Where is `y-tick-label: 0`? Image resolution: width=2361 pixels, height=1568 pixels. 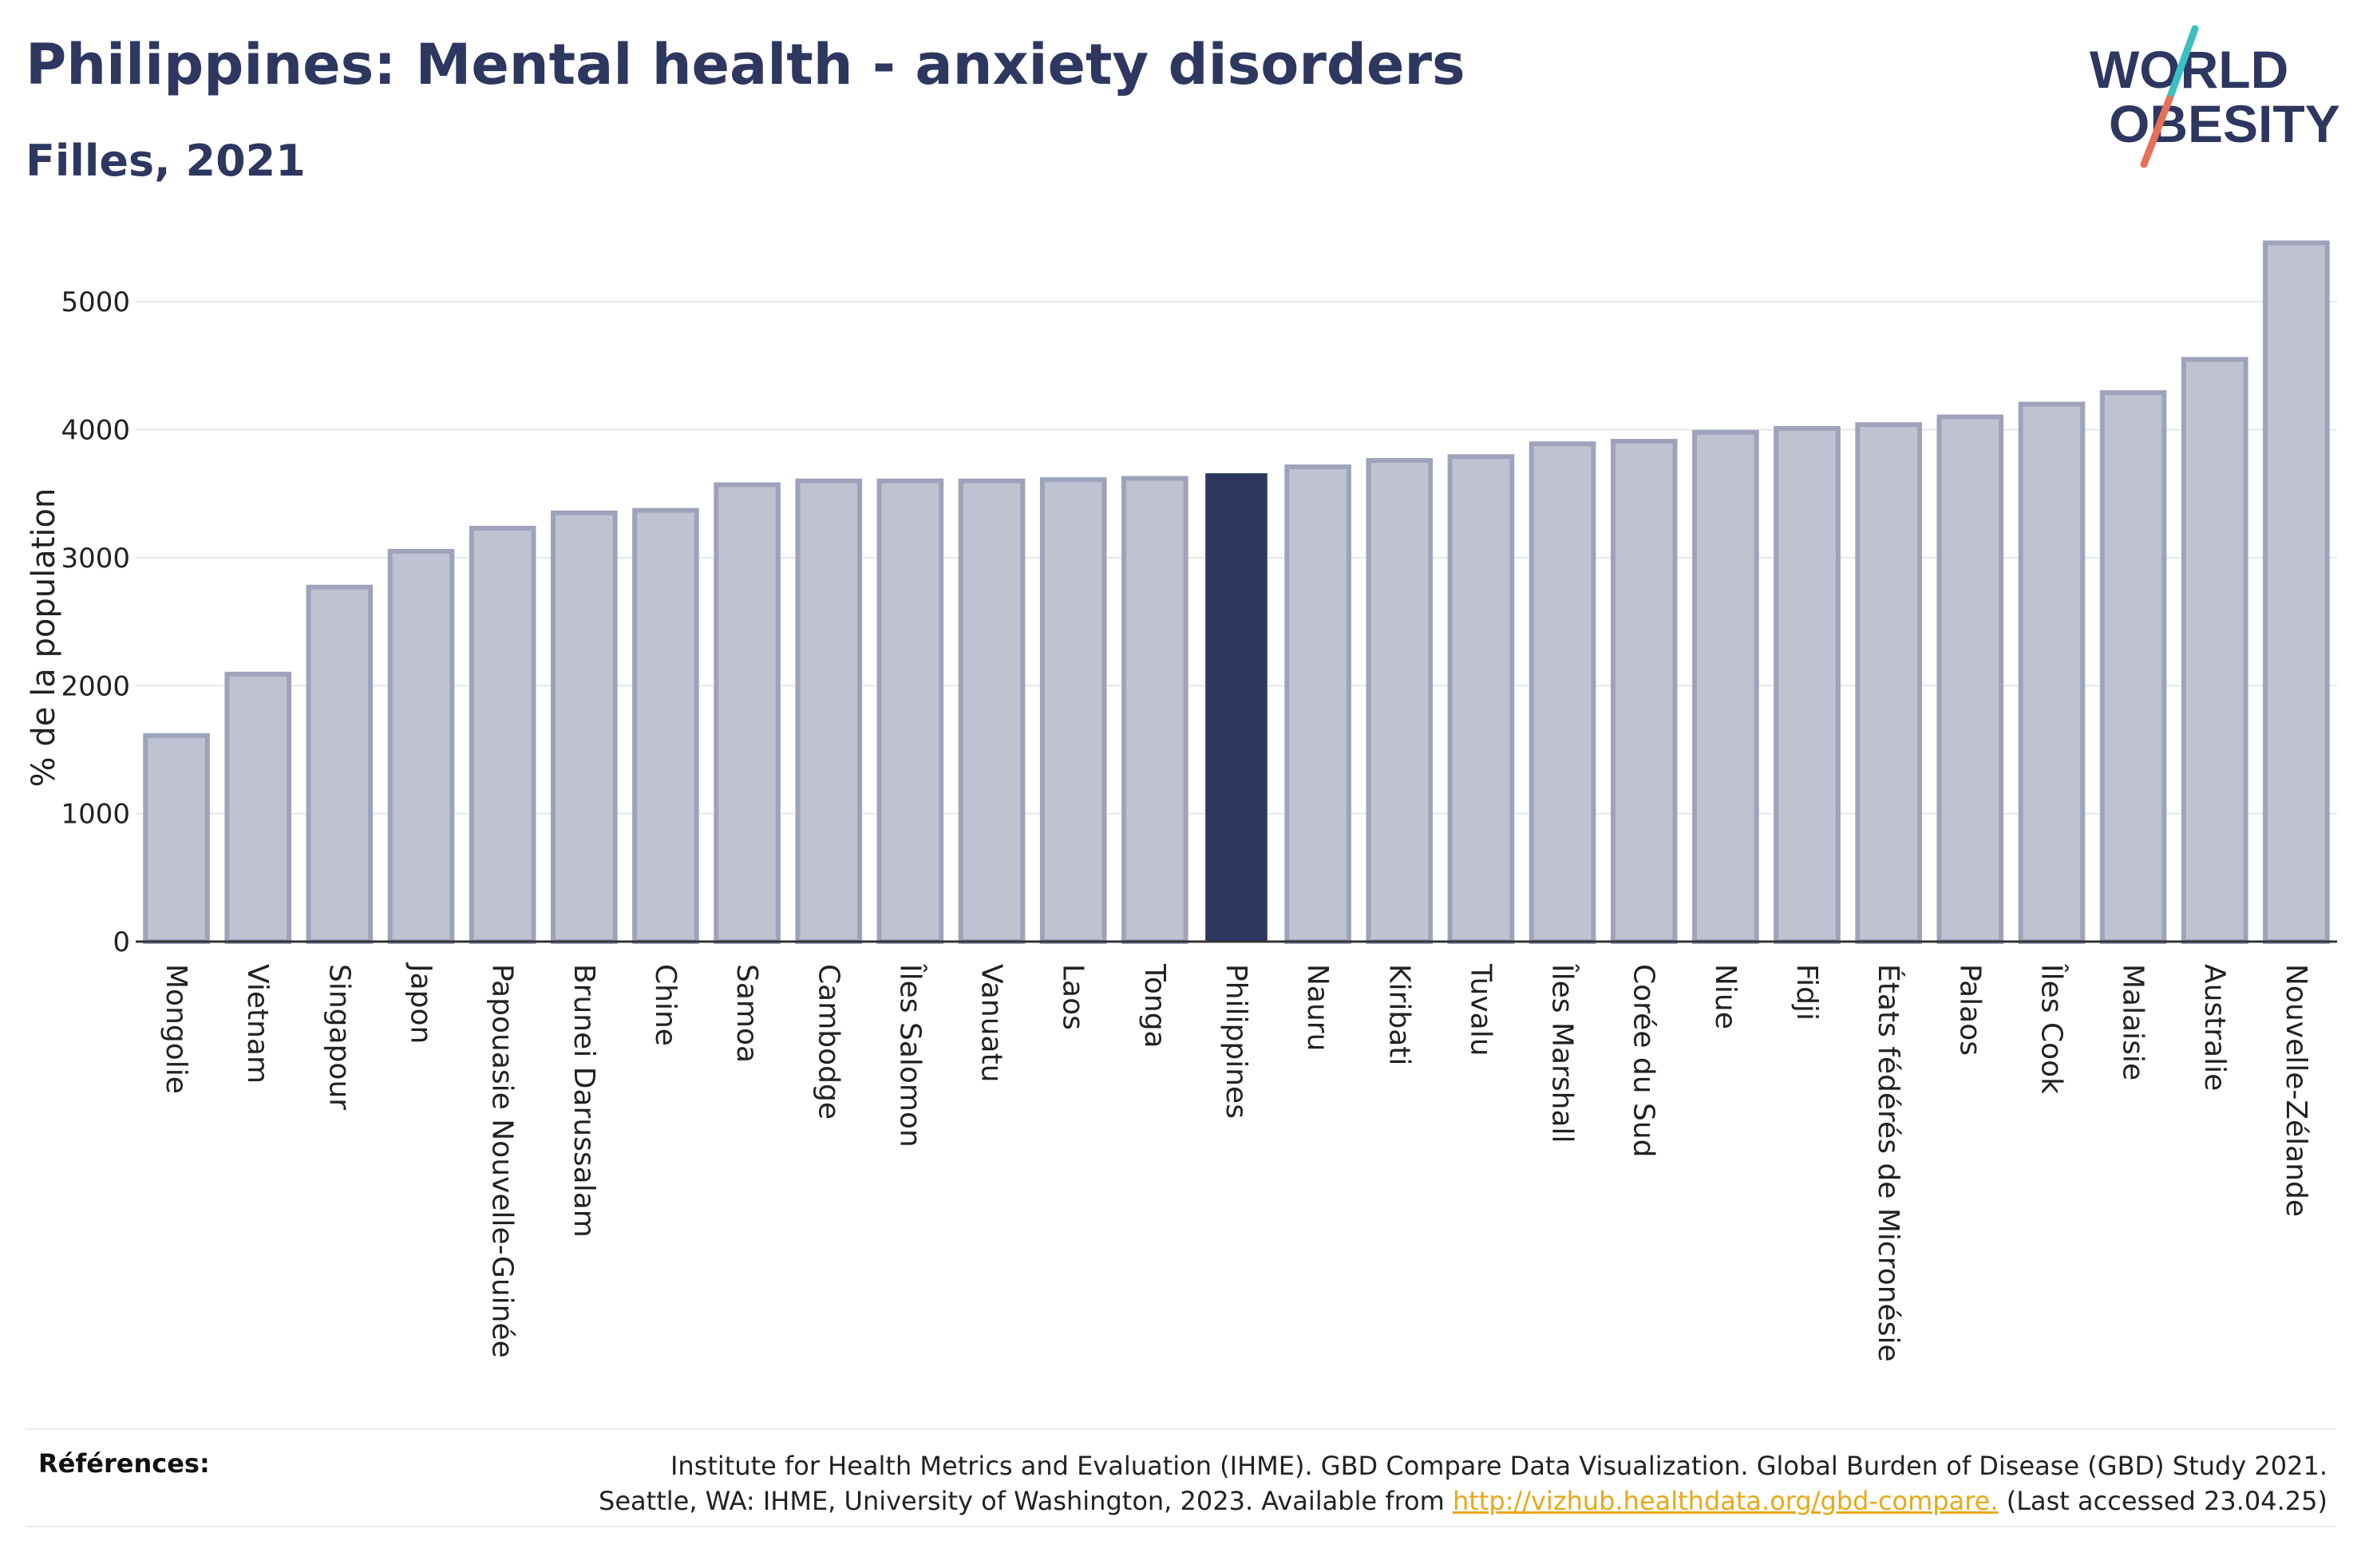
y-tick-label: 0 is located at coordinates (121, 942).